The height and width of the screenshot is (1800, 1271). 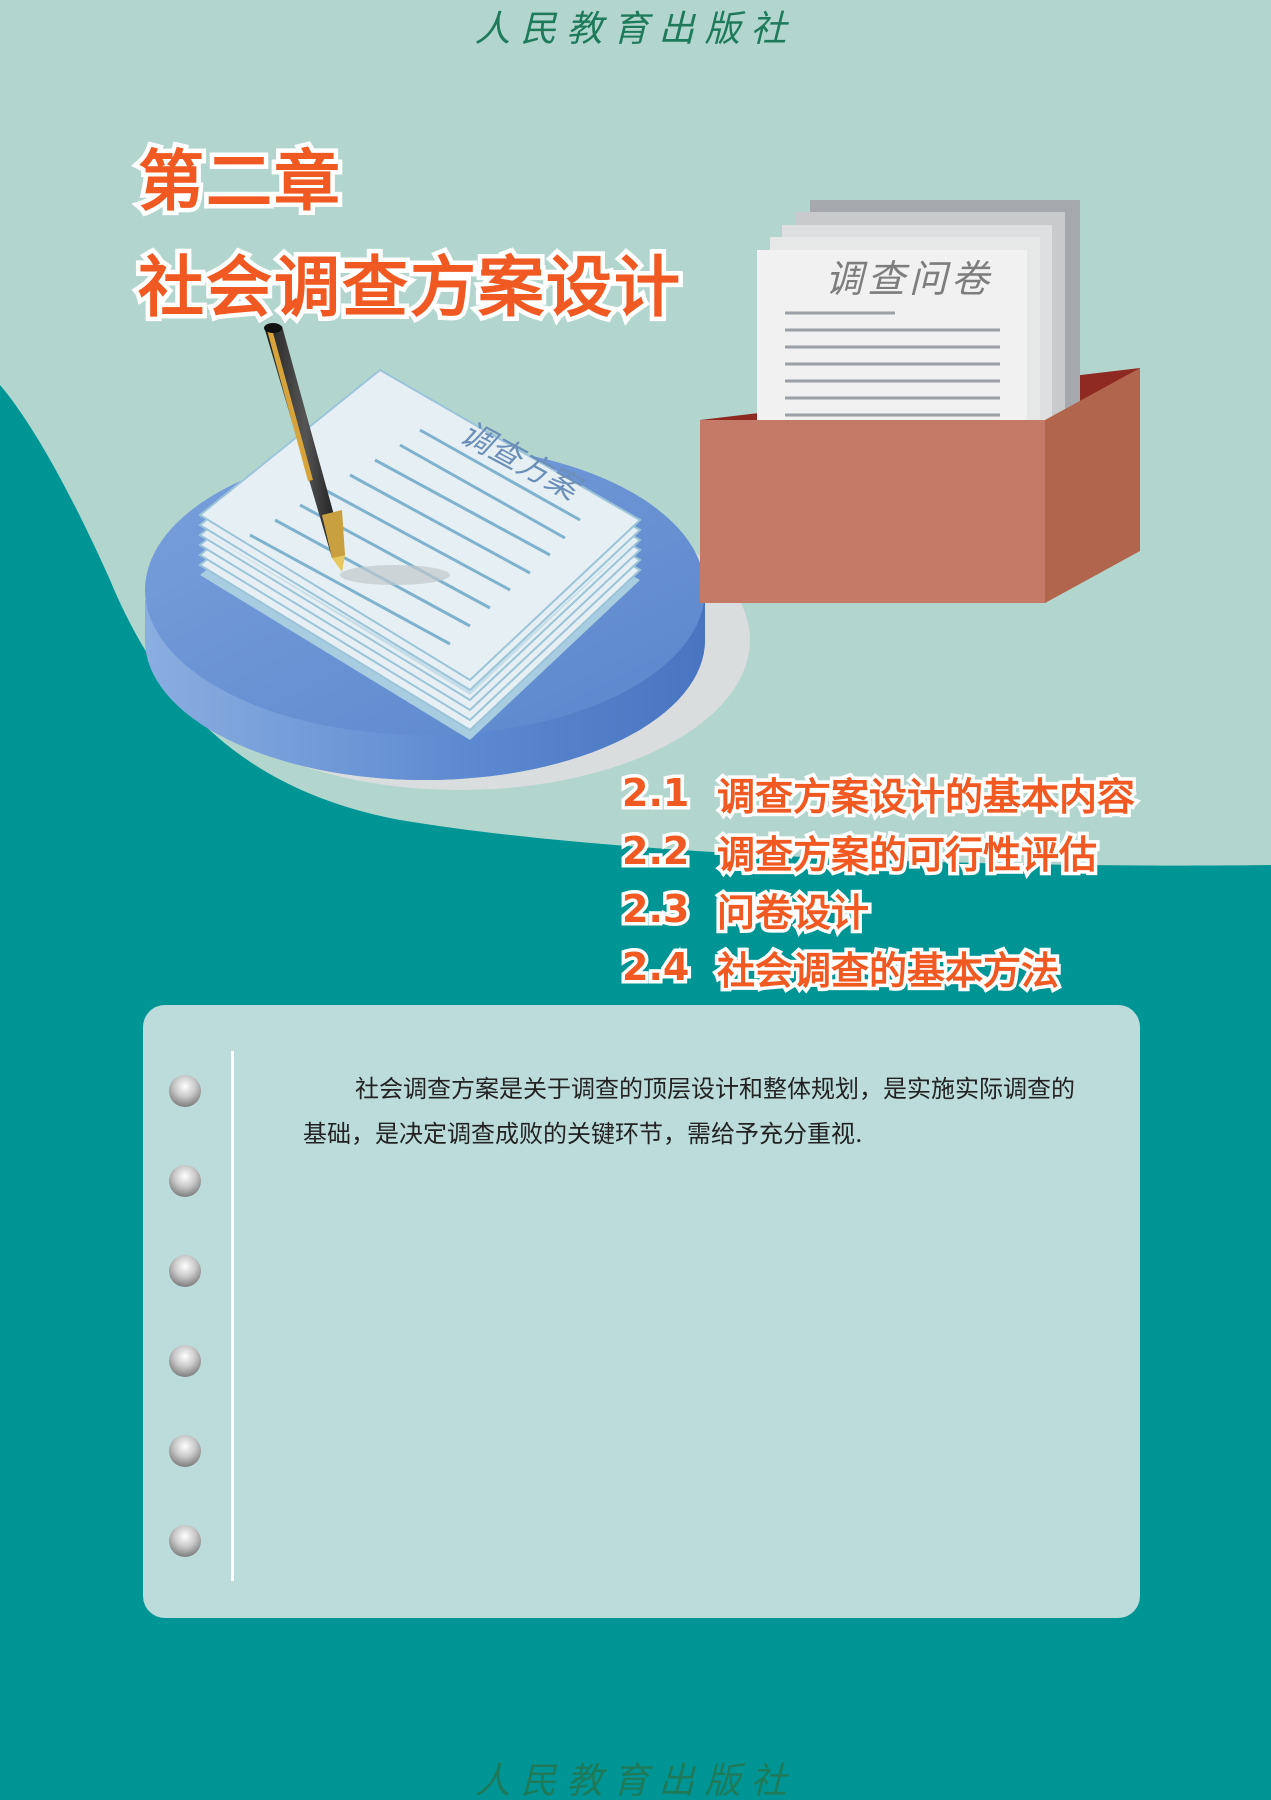 What do you see at coordinates (656, 909) in the screenshot?
I see `toc-item-number: 2.3` at bounding box center [656, 909].